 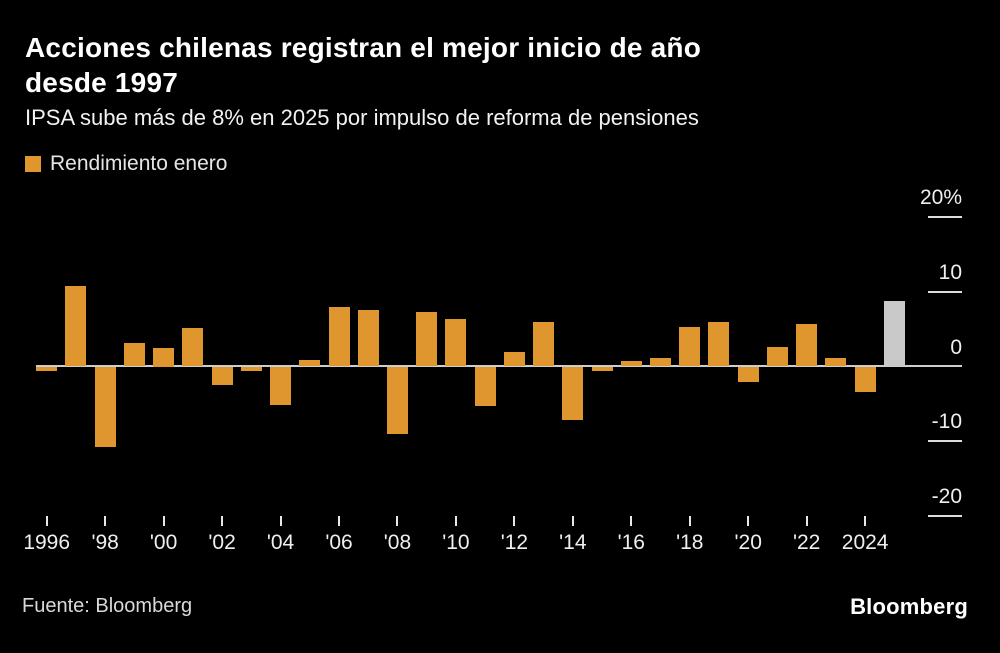 I want to click on bar-2017, so click(x=661, y=362).